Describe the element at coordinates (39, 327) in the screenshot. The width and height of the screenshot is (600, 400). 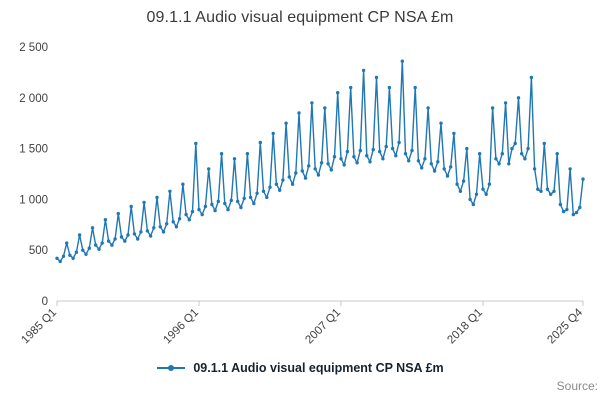
I see `x-tick-label: 1985 Q1` at that location.